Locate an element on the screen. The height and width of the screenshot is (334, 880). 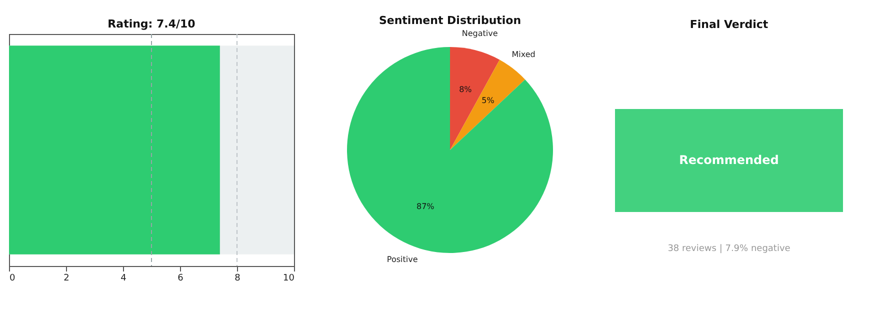
text: Final Verdict is located at coordinates (729, 24).